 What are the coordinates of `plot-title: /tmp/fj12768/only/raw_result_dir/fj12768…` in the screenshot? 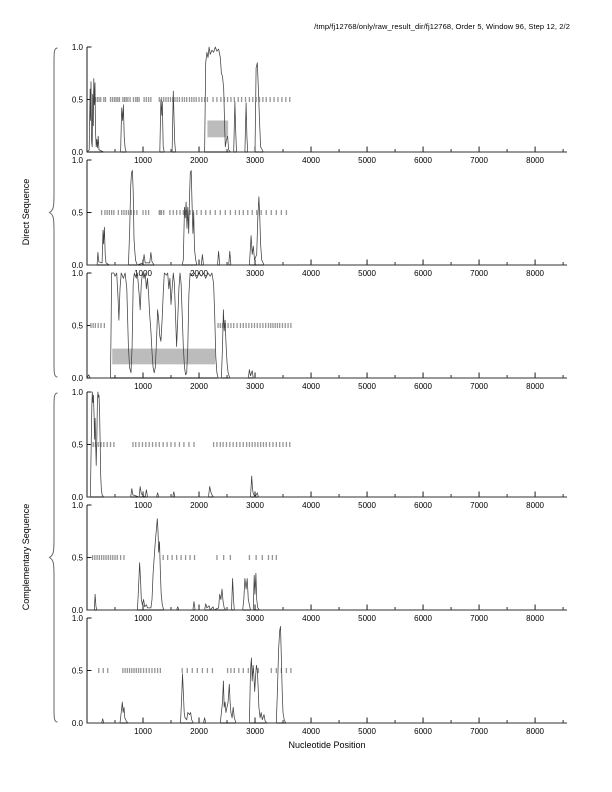 It's located at (442, 26).